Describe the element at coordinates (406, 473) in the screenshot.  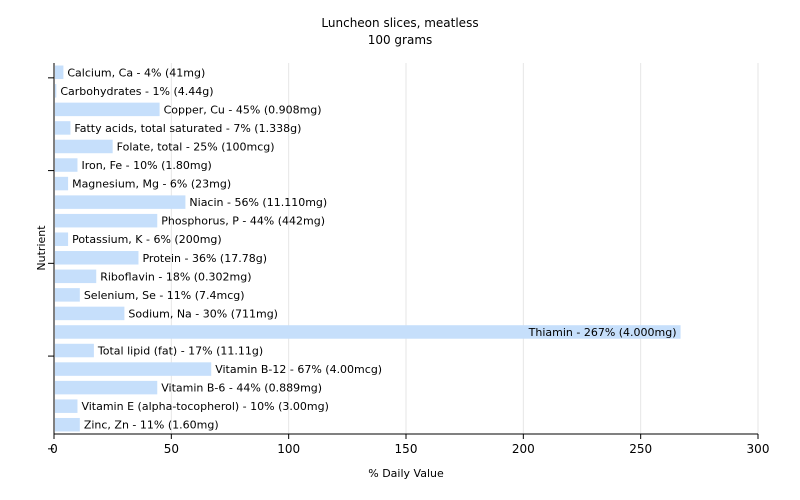
I see `x-axis-label: % Daily Value` at that location.